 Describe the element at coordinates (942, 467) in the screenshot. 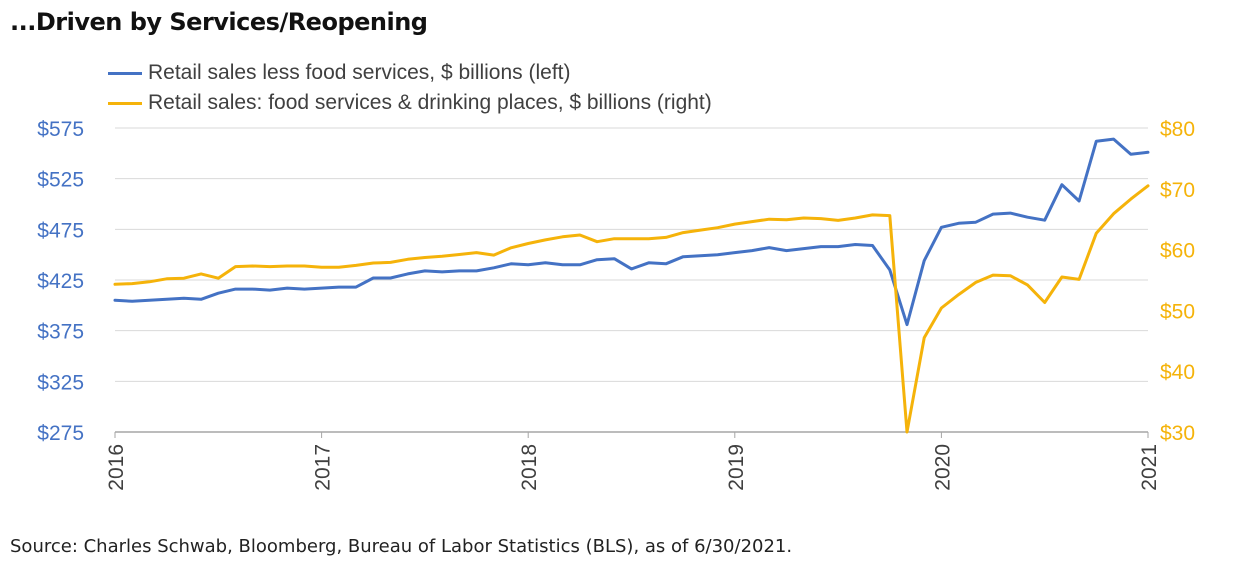

I see `x-tick-label: 2020` at that location.